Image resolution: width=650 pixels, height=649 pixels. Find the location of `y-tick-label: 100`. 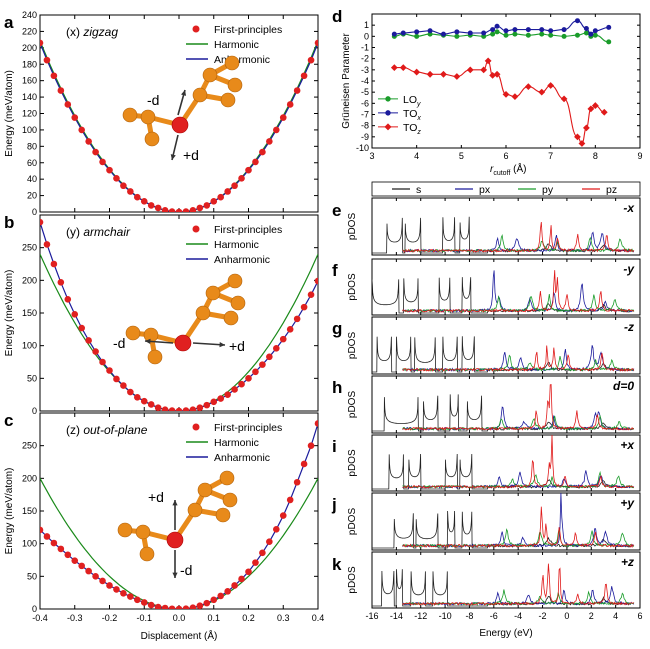

y-tick-label: 100 is located at coordinates (29, 346).